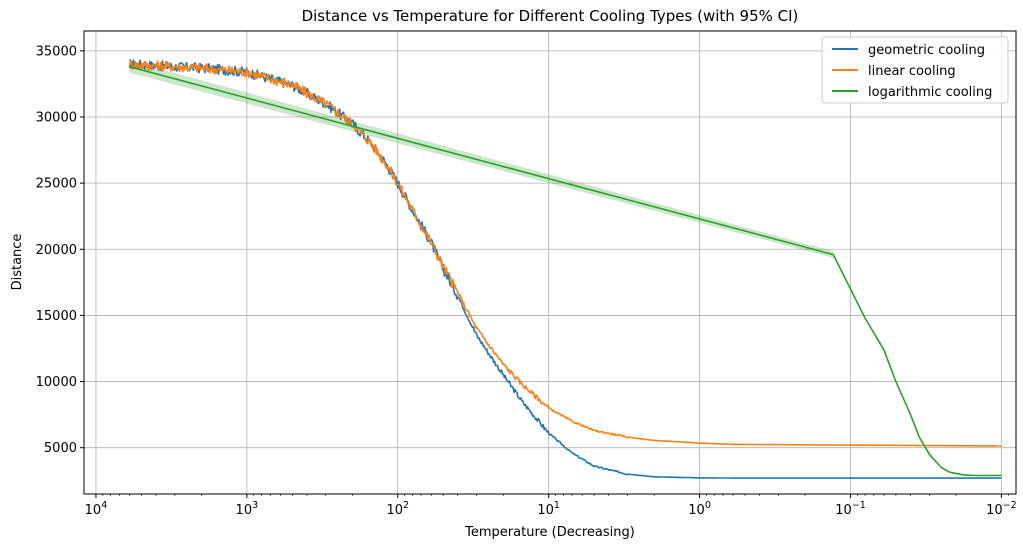 This screenshot has height=550, width=1023. What do you see at coordinates (56, 184) in the screenshot?
I see `y-tick-label: 25000` at bounding box center [56, 184].